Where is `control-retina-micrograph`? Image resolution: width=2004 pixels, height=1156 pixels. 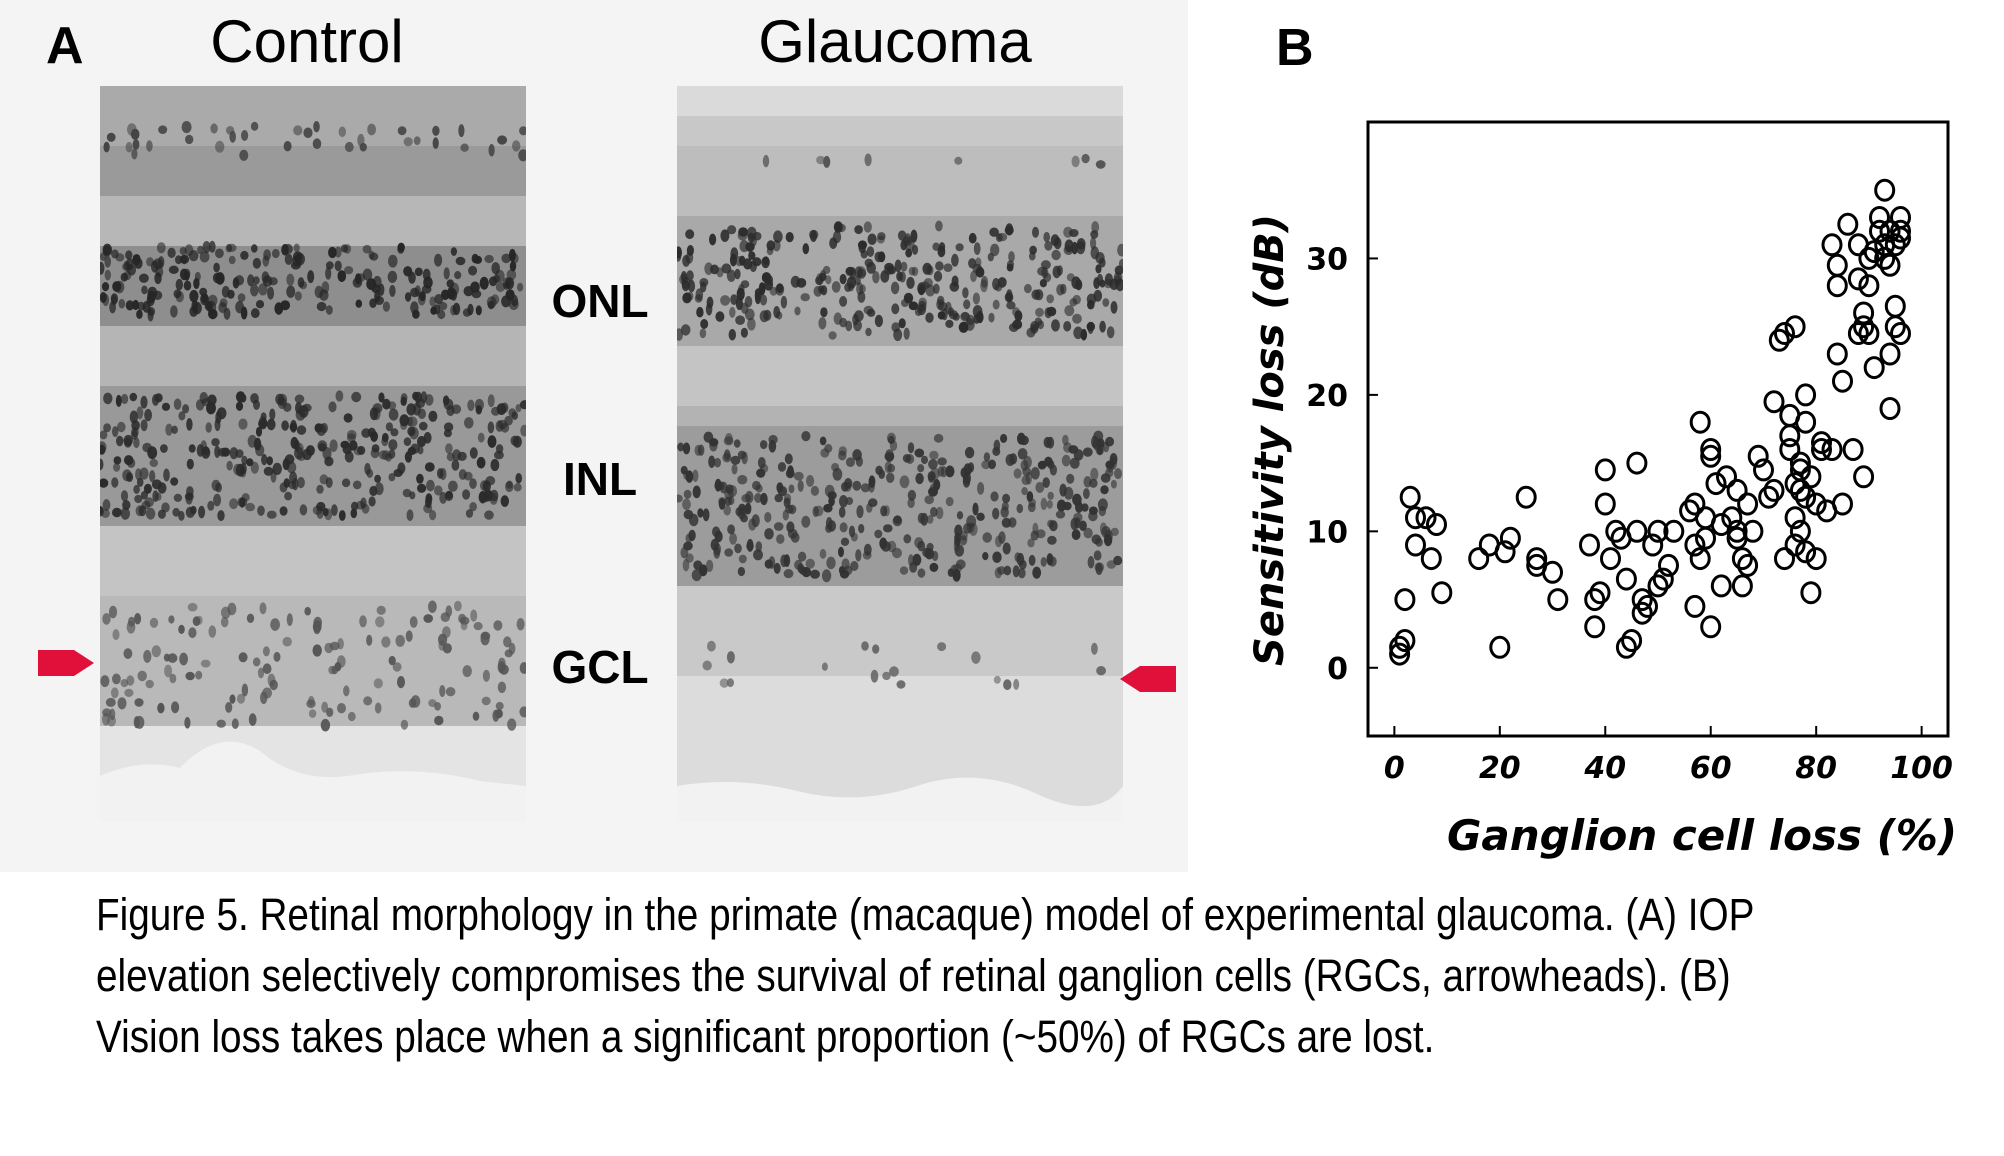
control-retina-micrograph is located at coordinates (313, 454).